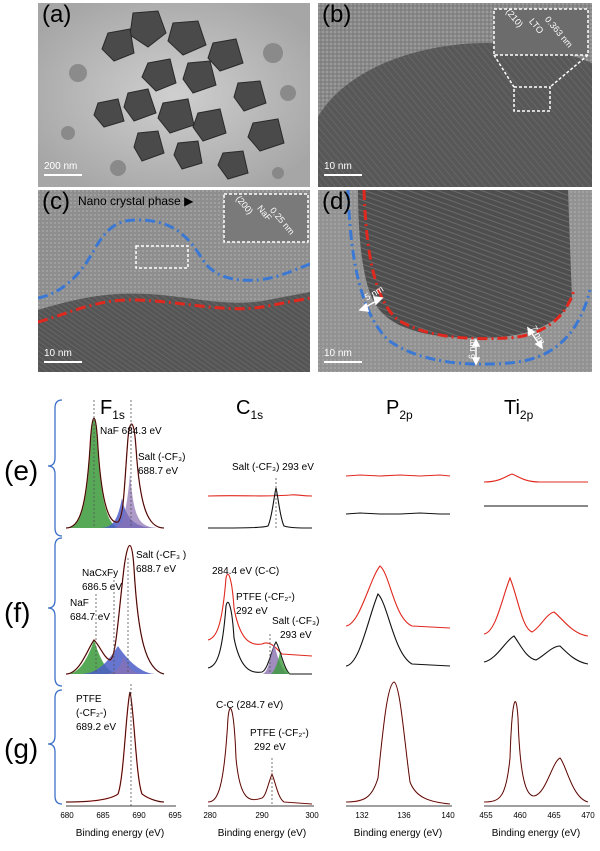 The image size is (600, 851). Describe the element at coordinates (337, 15) in the screenshot. I see `panel-label-b: (b)` at that location.